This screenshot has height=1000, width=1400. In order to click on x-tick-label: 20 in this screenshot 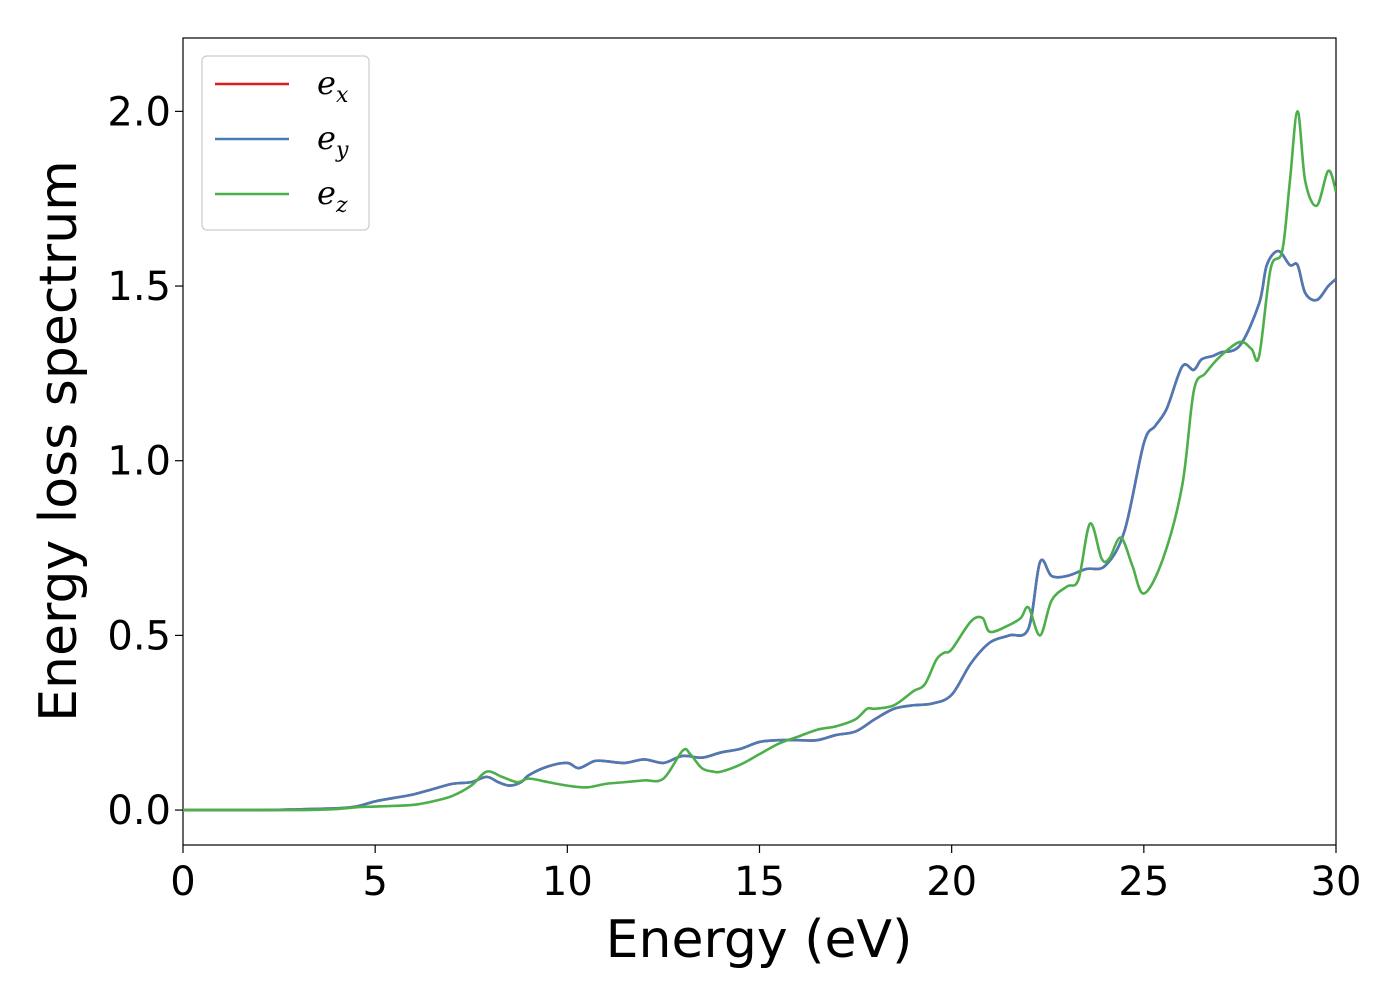, I will do `click(951, 882)`.